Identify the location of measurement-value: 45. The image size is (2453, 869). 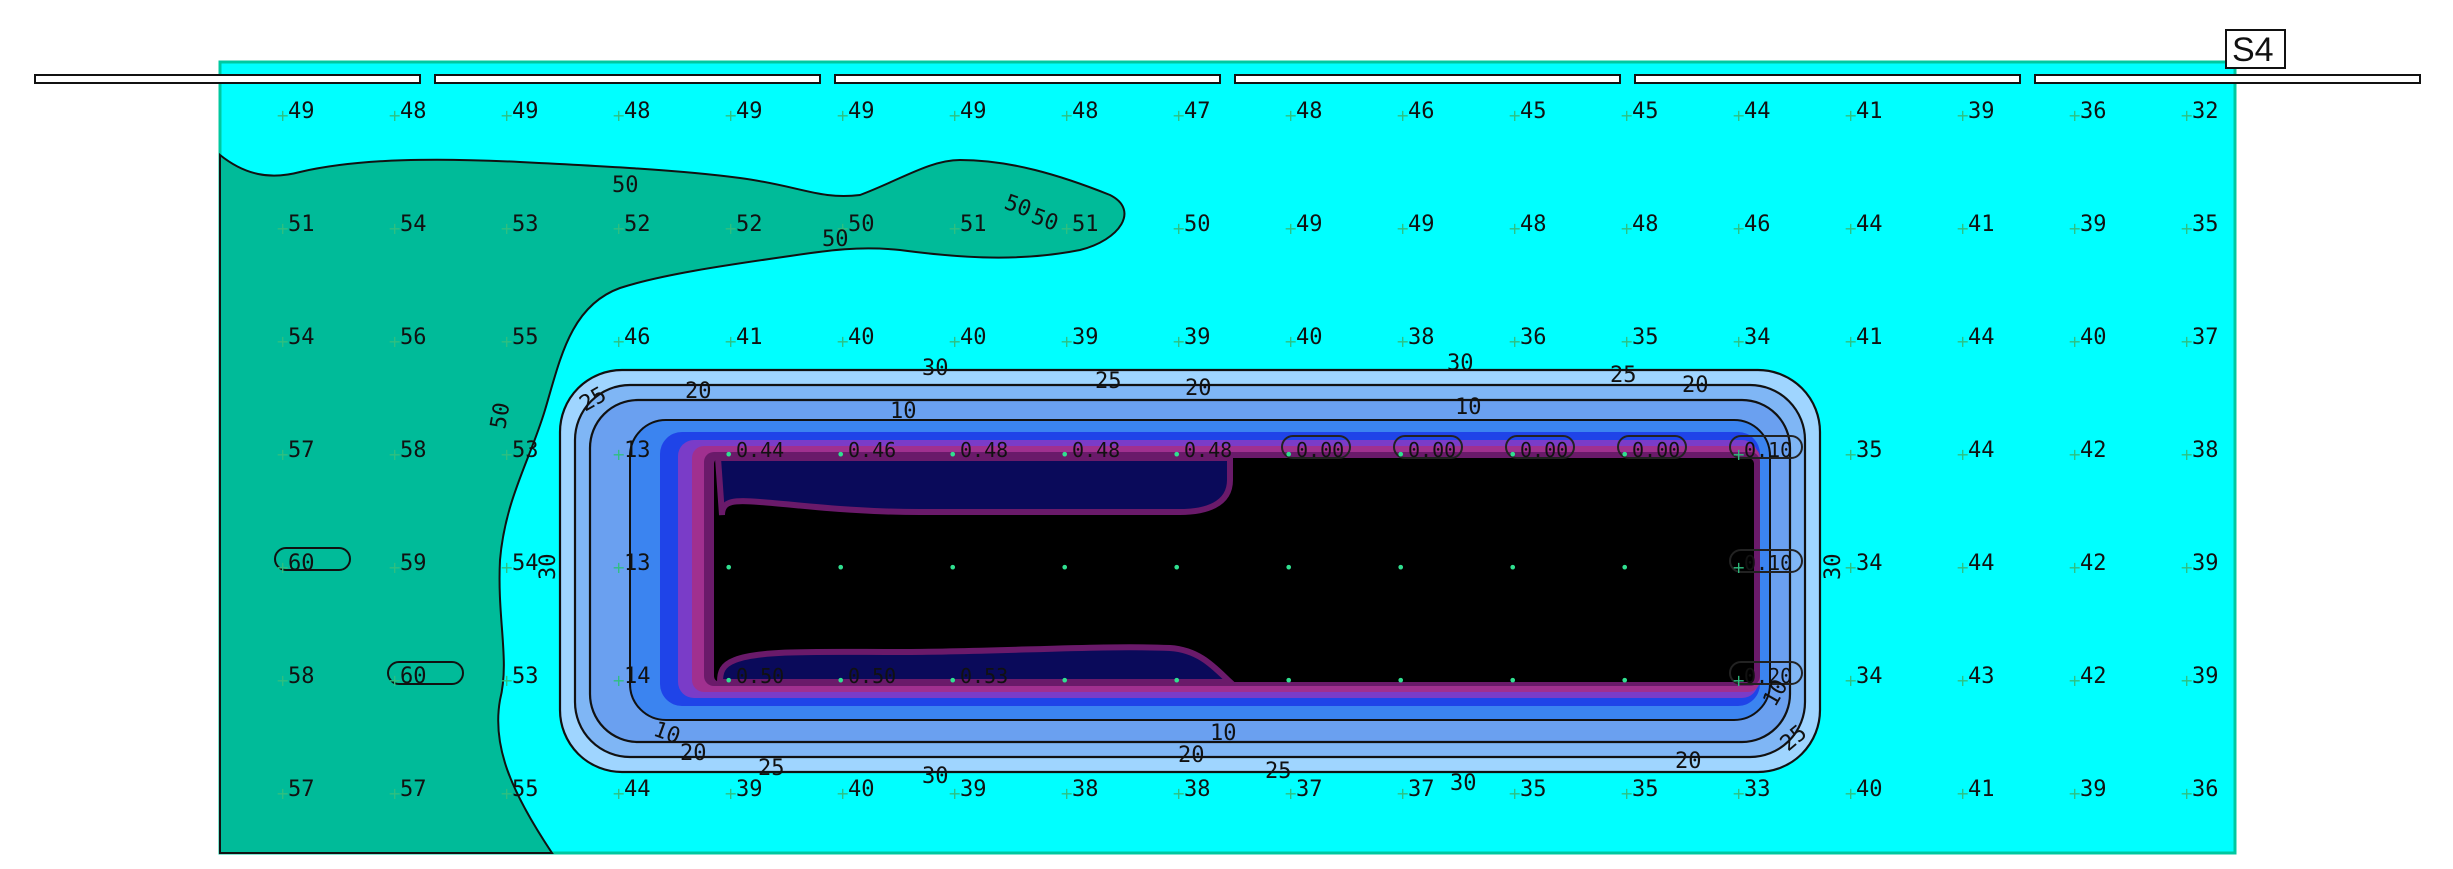
(1645, 111).